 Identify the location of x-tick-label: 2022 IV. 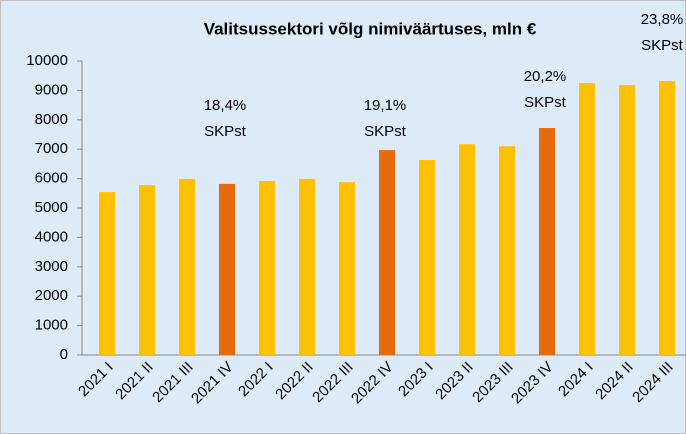
(372, 383).